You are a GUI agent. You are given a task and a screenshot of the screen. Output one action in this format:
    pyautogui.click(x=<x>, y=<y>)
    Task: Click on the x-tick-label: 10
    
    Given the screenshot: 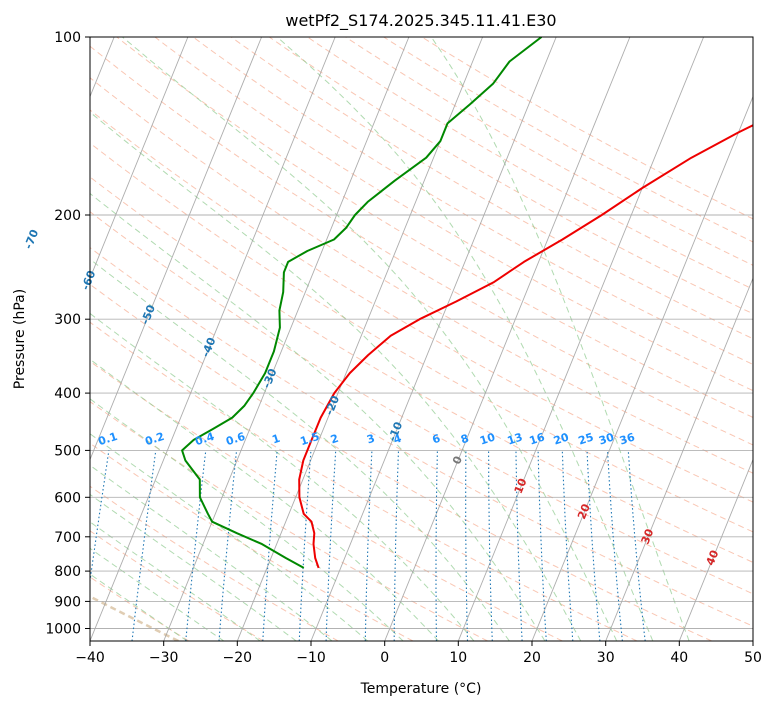 What is the action you would take?
    pyautogui.click(x=458, y=658)
    